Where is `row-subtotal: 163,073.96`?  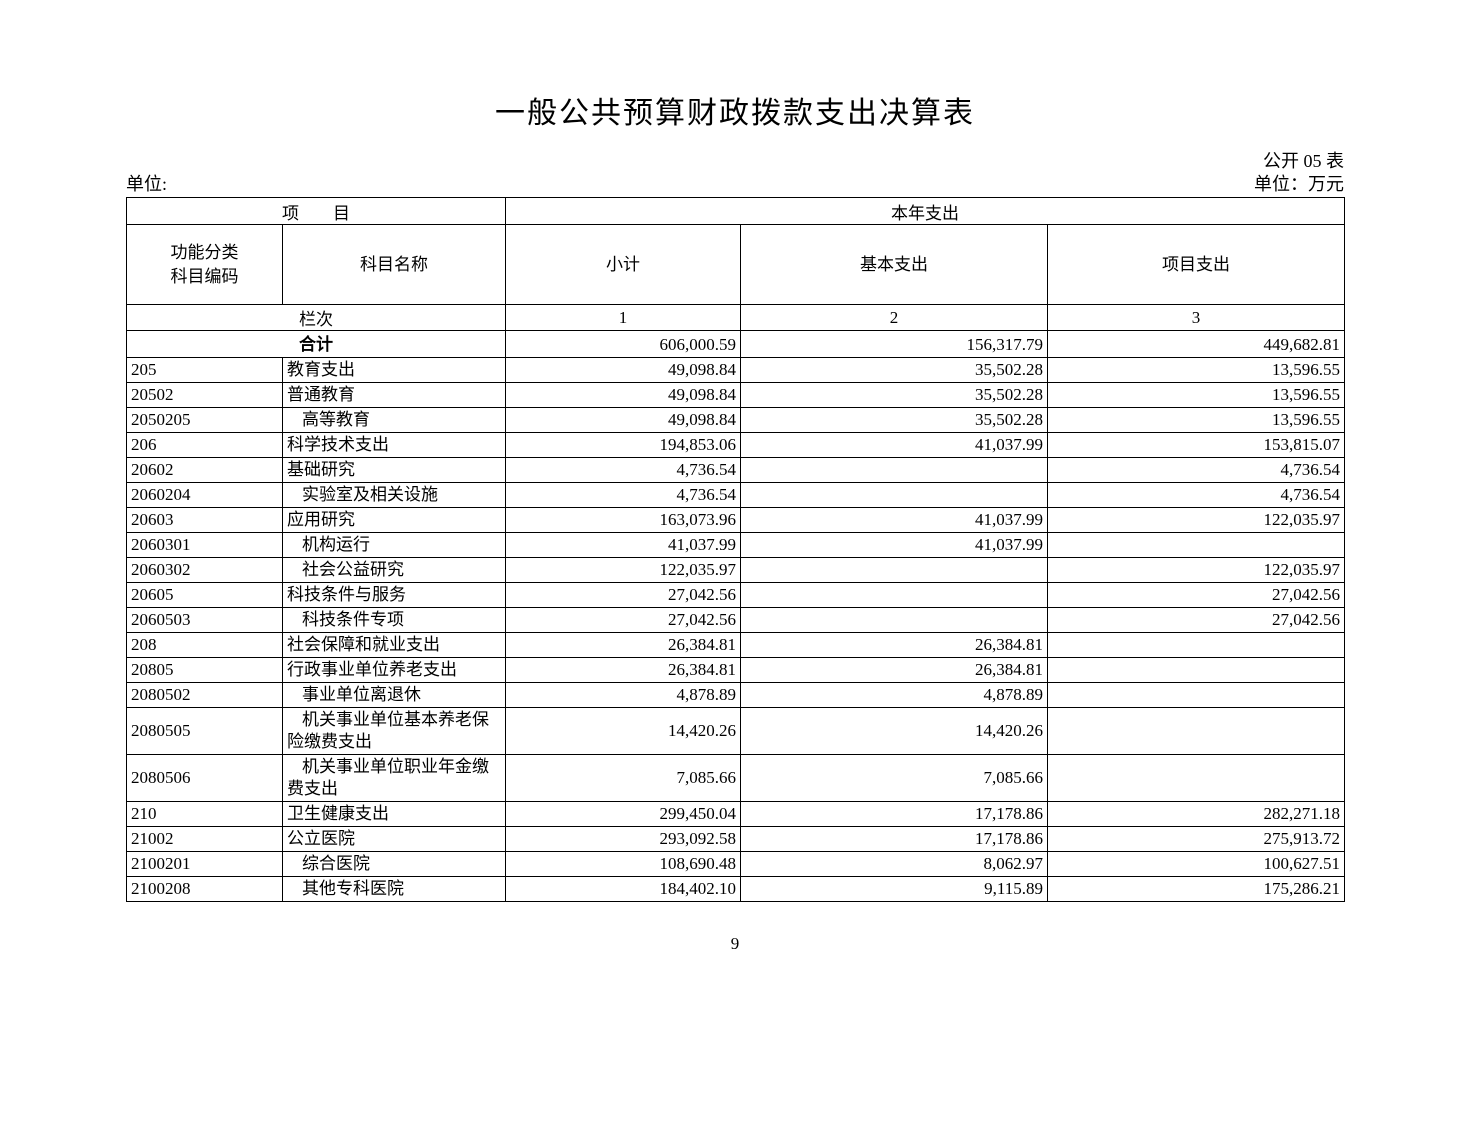
row-subtotal: 163,073.96 is located at coordinates (623, 520).